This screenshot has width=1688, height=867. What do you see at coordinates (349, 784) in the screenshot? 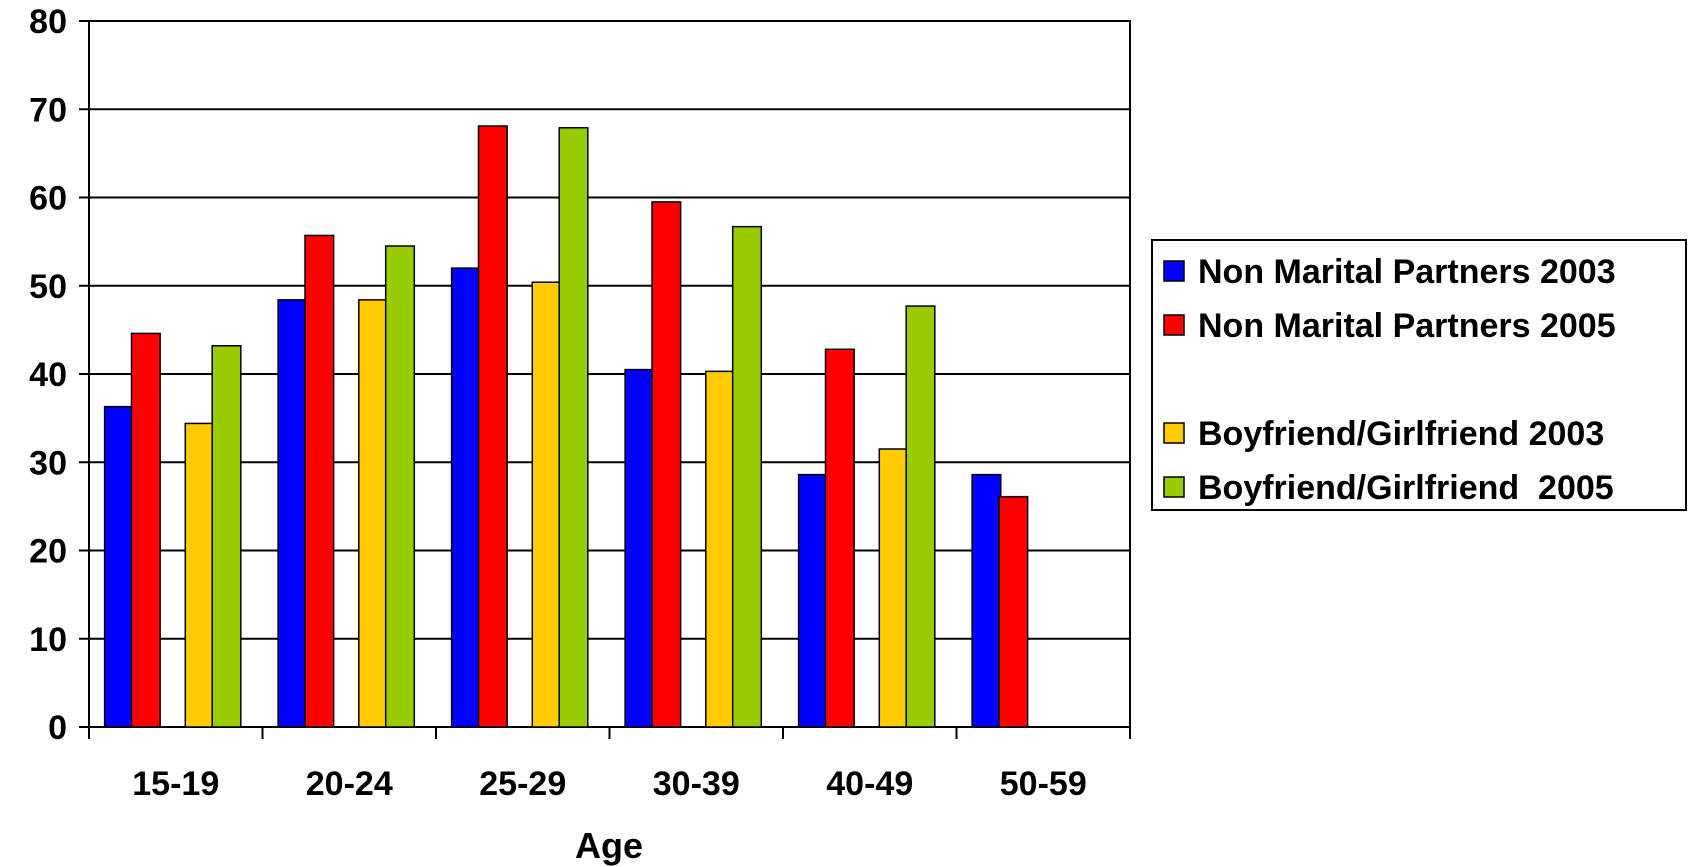
I see `x-tick-label: 20-24` at bounding box center [349, 784].